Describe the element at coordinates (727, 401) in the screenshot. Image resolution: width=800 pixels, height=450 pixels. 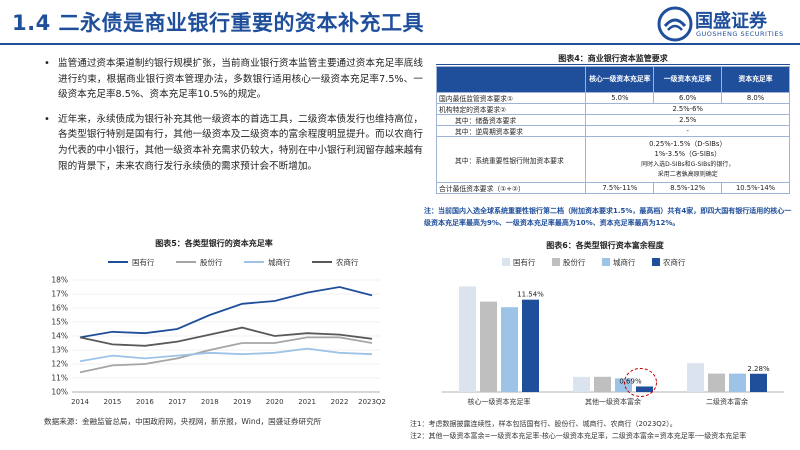
I see `x-tick-label: 二级资本富余` at that location.